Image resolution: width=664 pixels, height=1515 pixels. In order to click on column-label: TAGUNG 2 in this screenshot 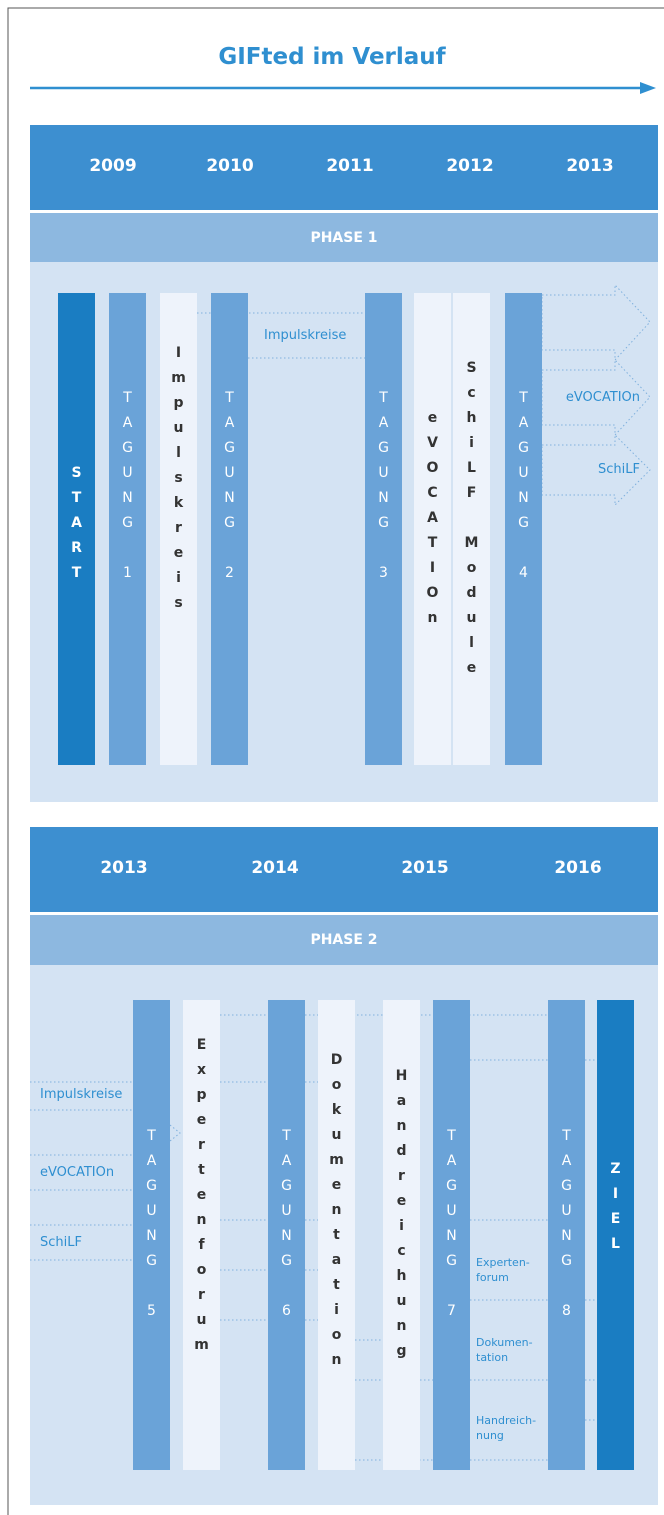, I will do `click(229, 490)`.